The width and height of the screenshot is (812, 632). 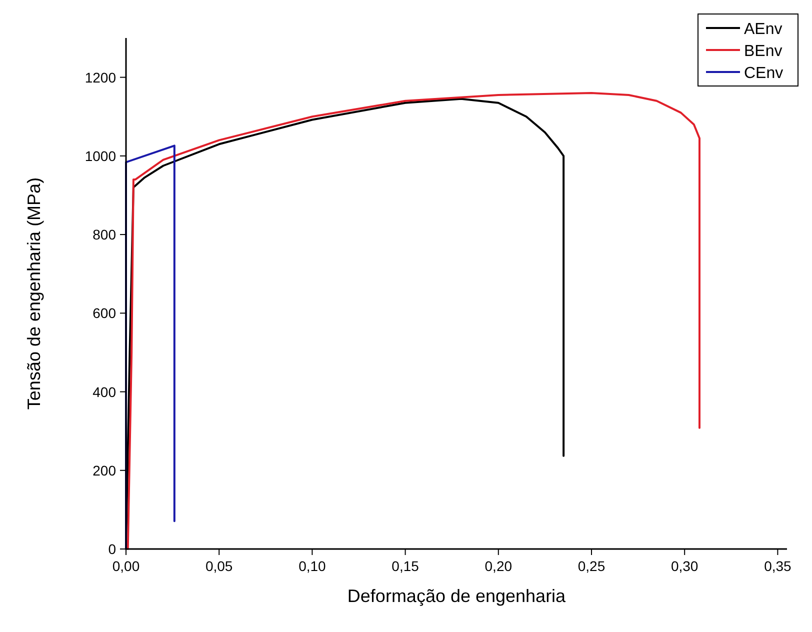 I want to click on y-tick-label: 800, so click(x=104, y=234).